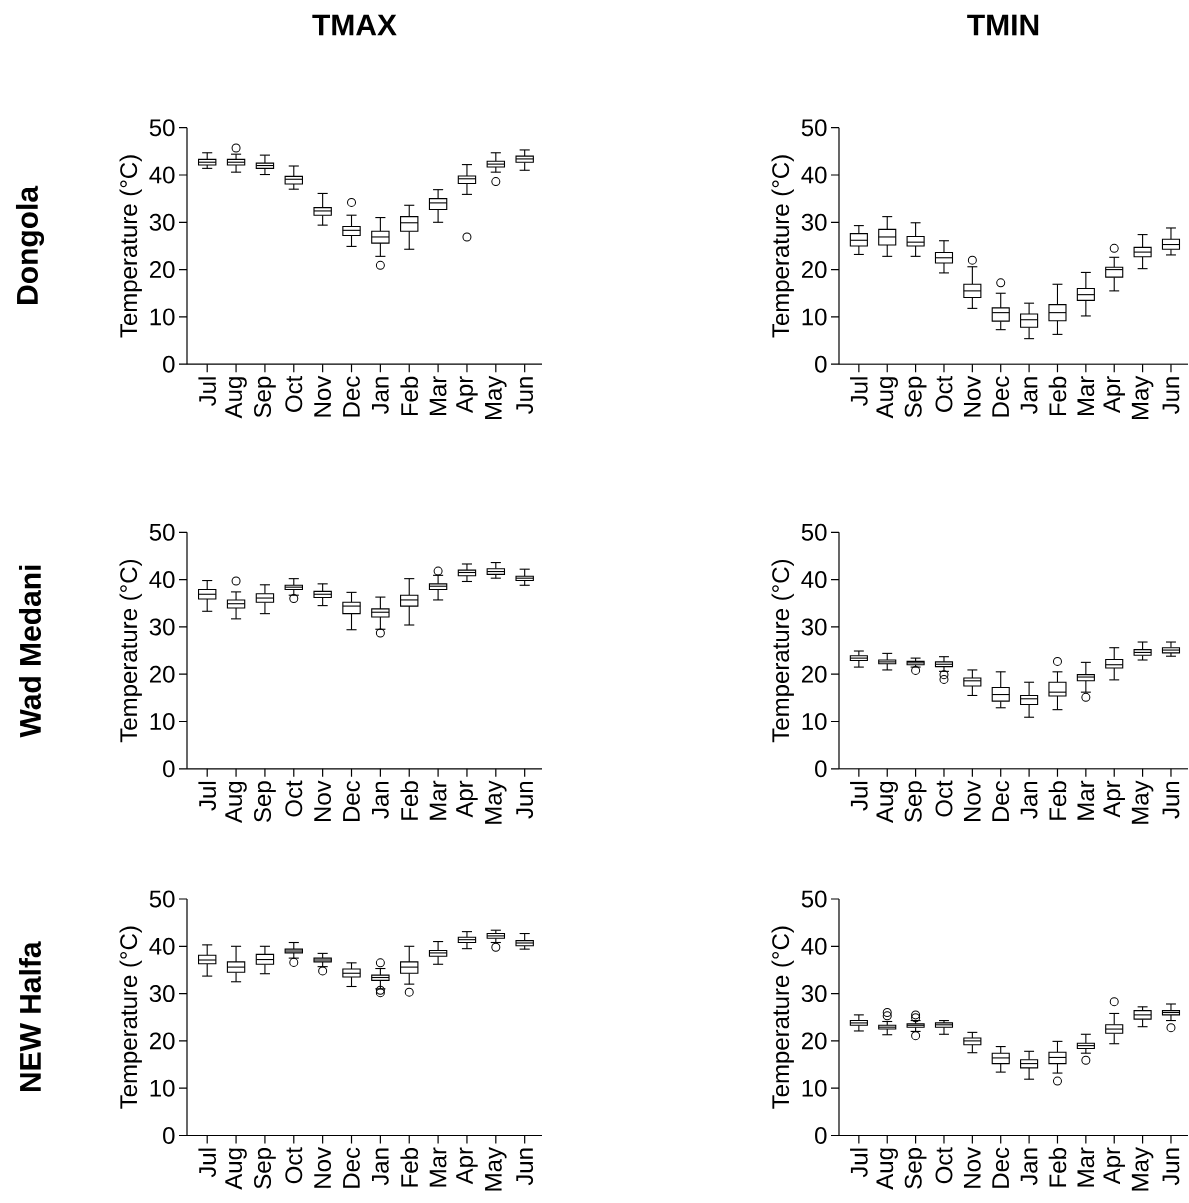 This screenshot has width=1189, height=1203. What do you see at coordinates (30, 1016) in the screenshot?
I see `text: NEW Halfa` at bounding box center [30, 1016].